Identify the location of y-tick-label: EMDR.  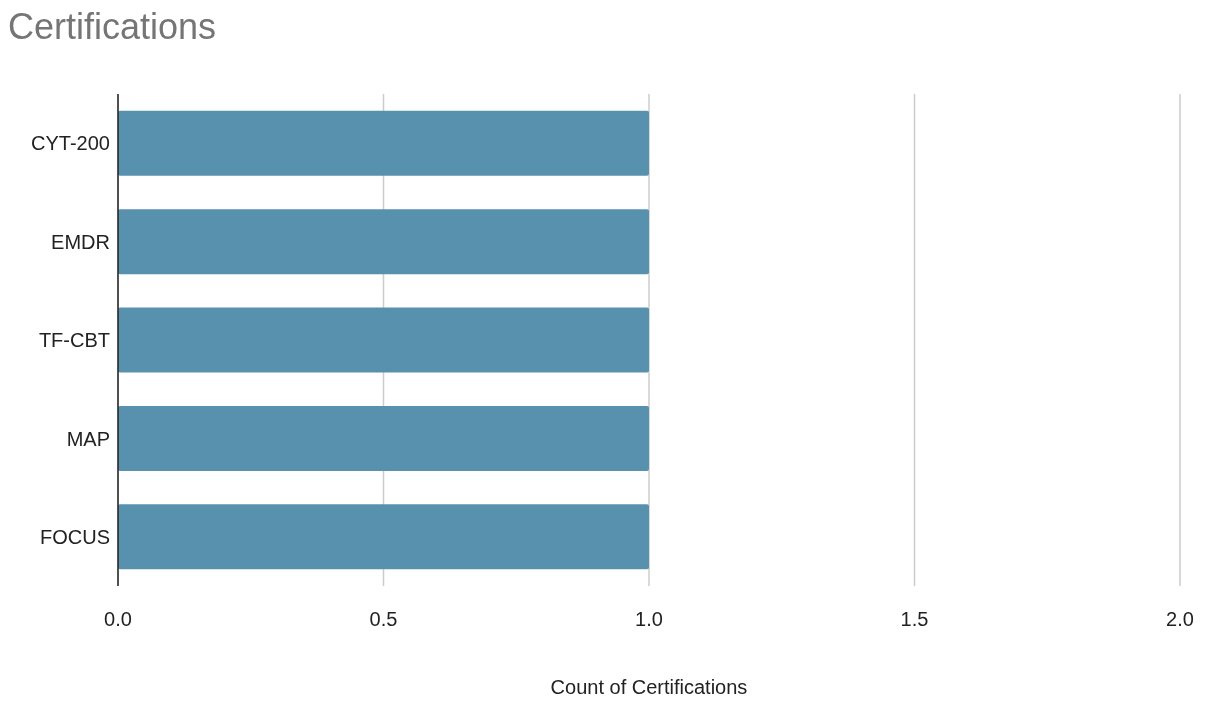
(80, 241).